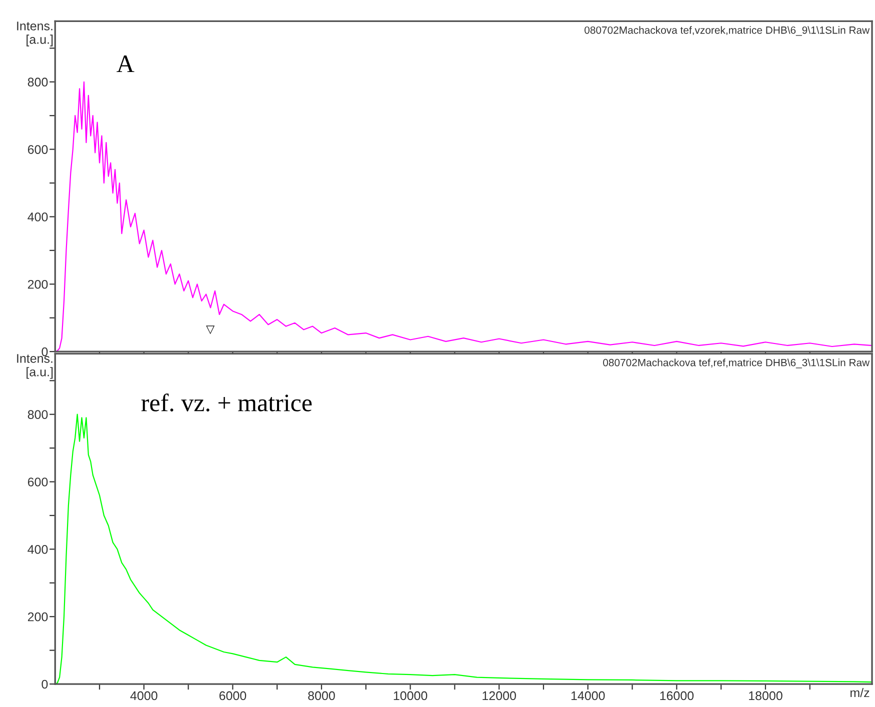 This screenshot has width=875, height=707. What do you see at coordinates (125, 64) in the screenshot?
I see `annotation: A` at bounding box center [125, 64].